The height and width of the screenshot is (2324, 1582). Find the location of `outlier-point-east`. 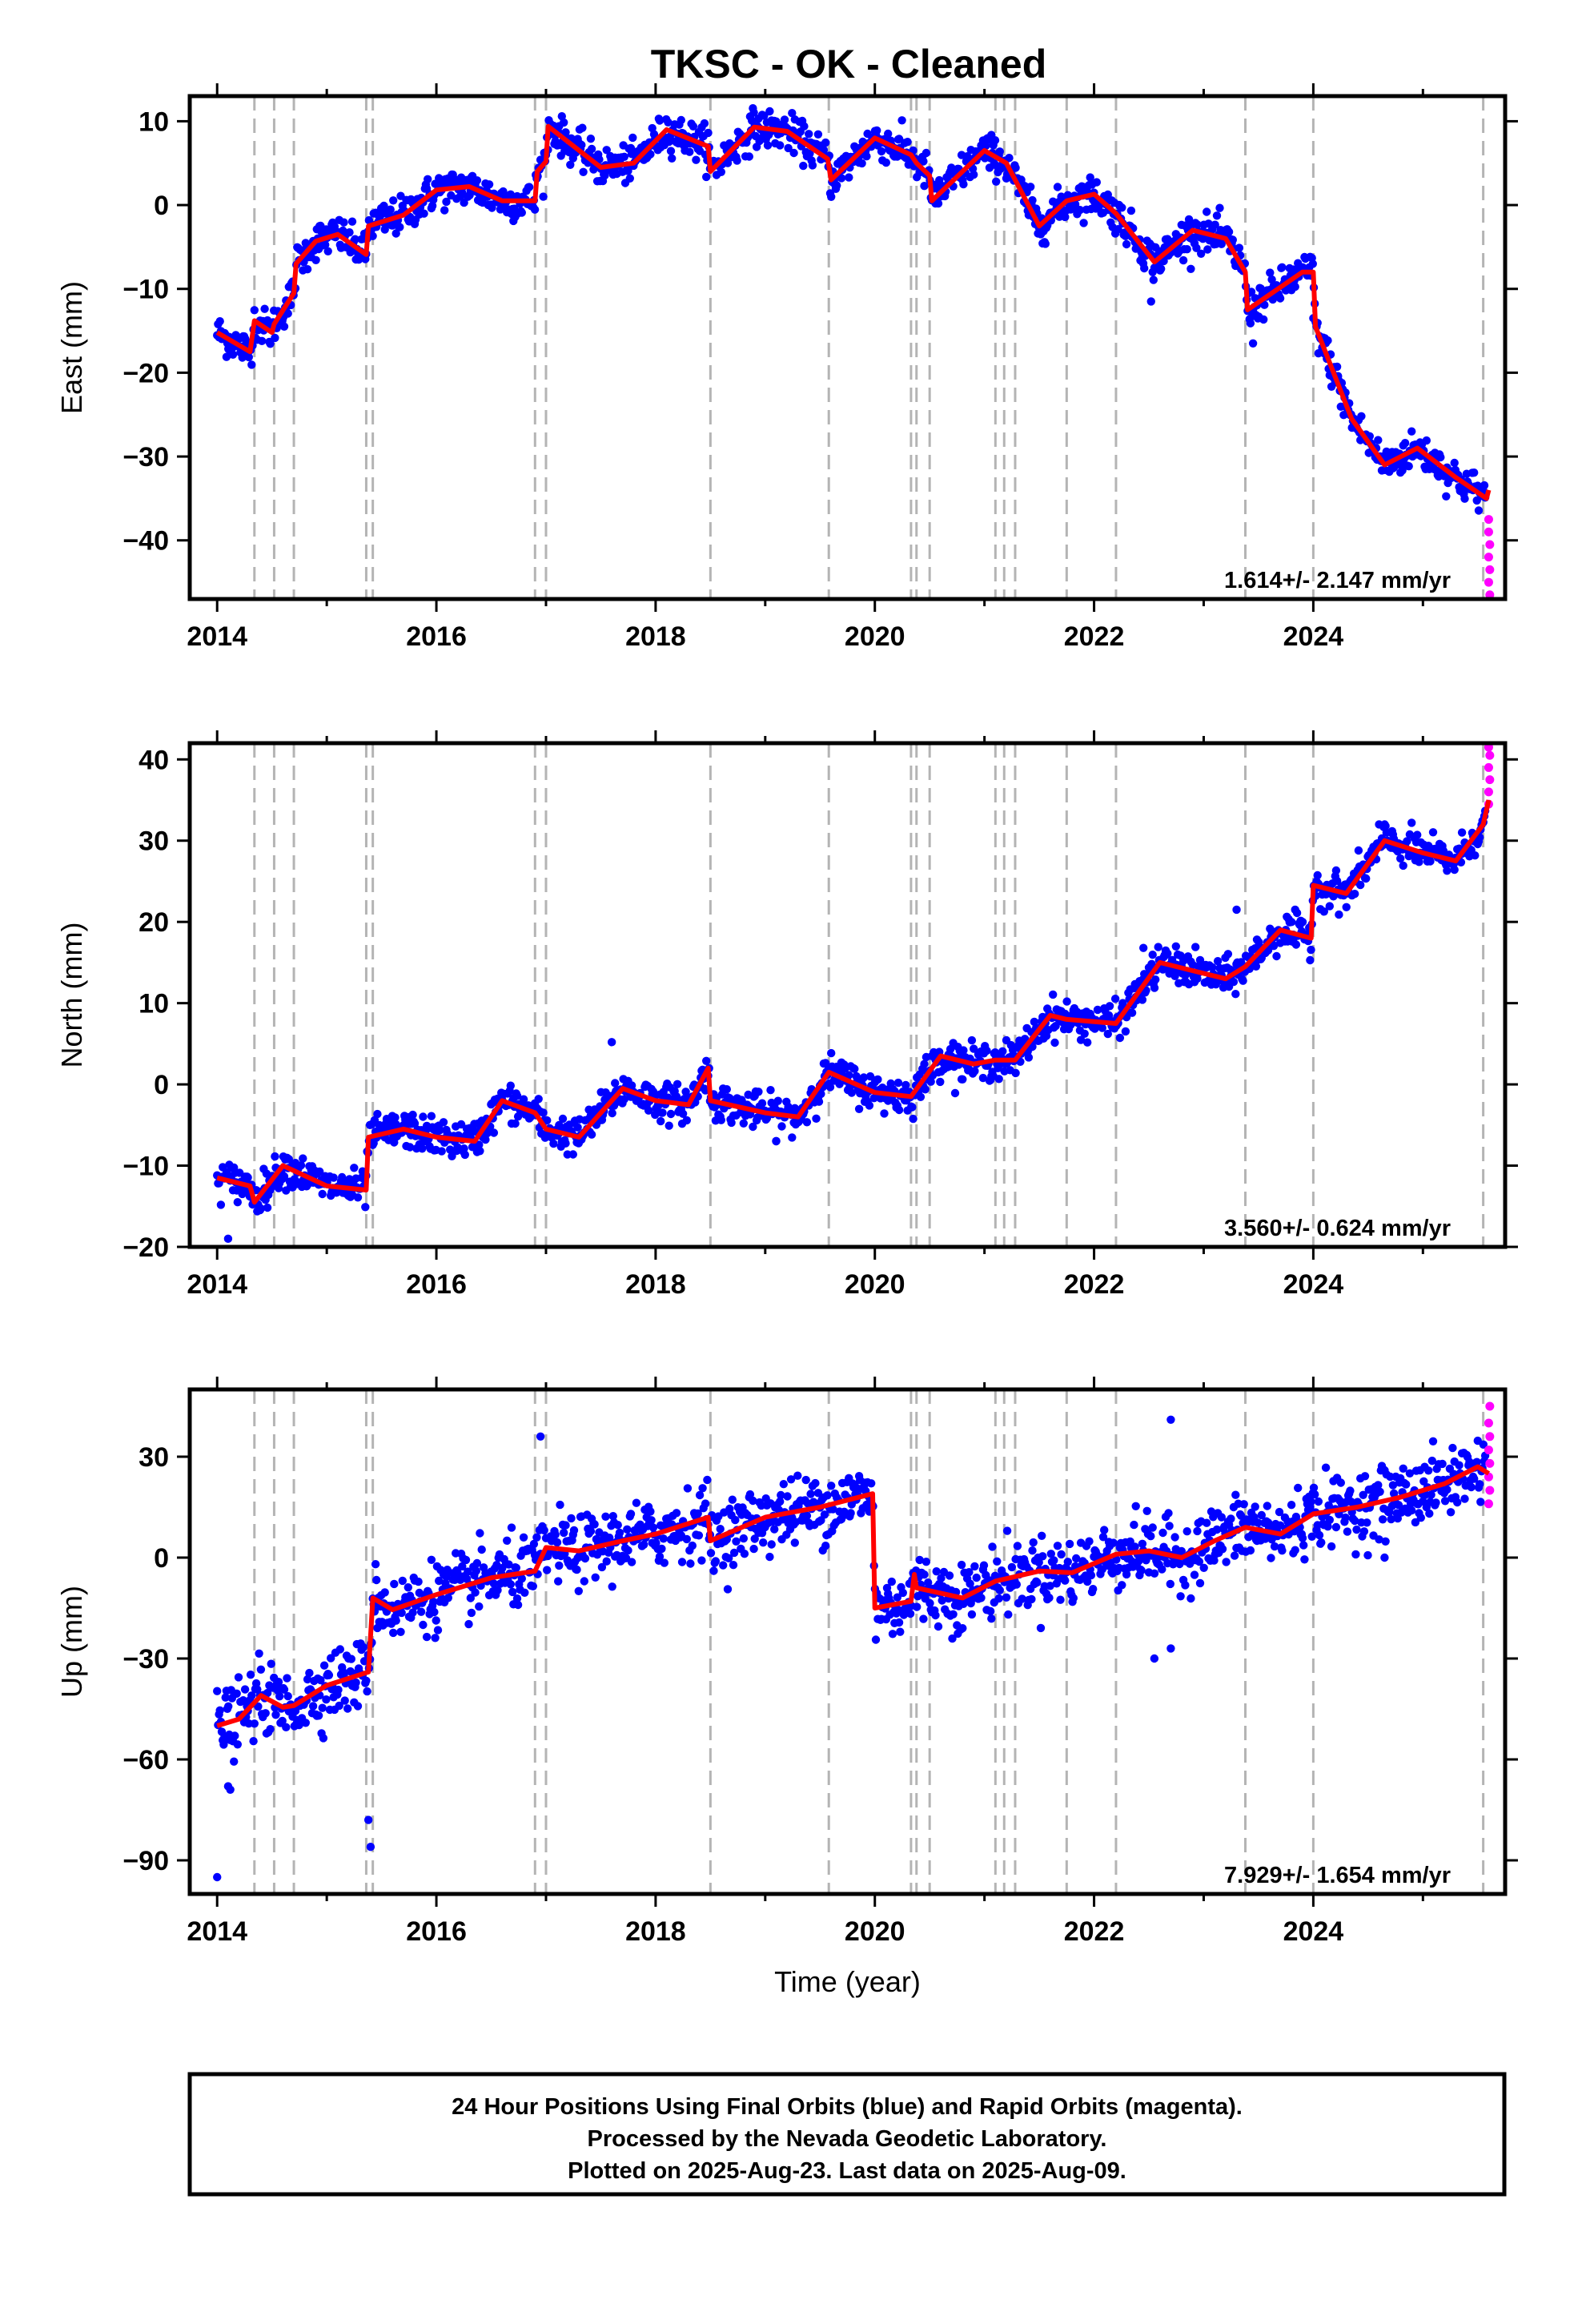

outlier-point-east is located at coordinates (1150, 302).